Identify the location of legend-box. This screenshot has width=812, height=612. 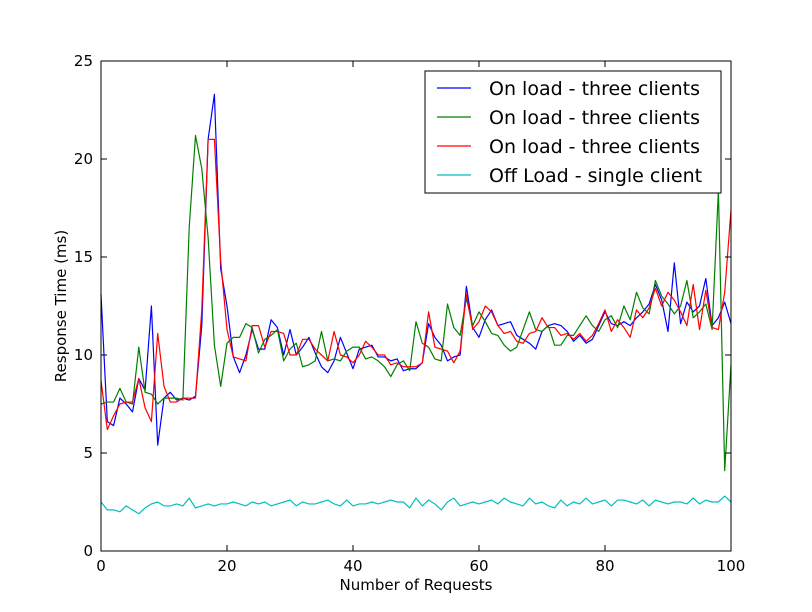
(573, 132).